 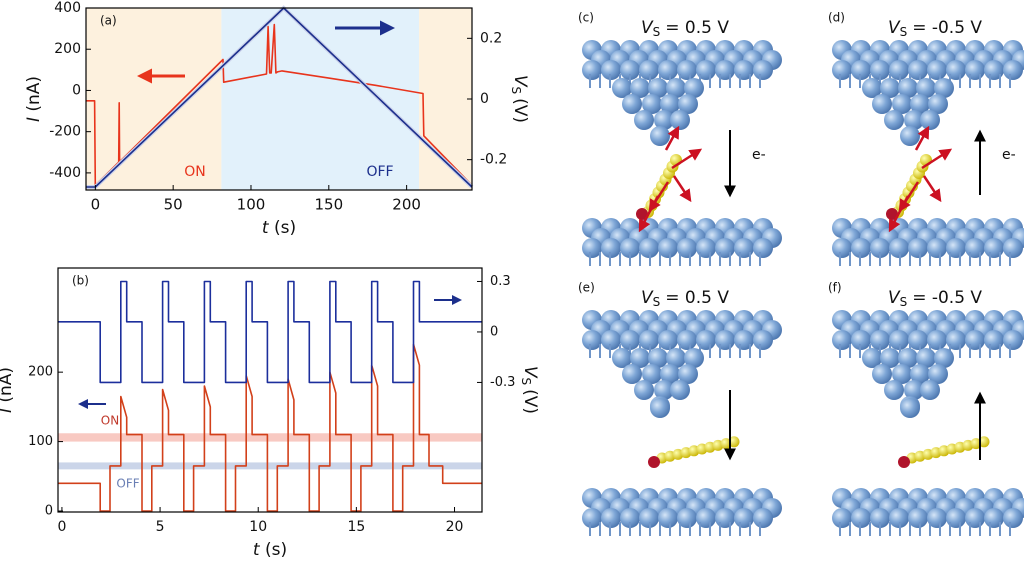 What do you see at coordinates (379, 172) in the screenshot?
I see `annotation: OFF` at bounding box center [379, 172].